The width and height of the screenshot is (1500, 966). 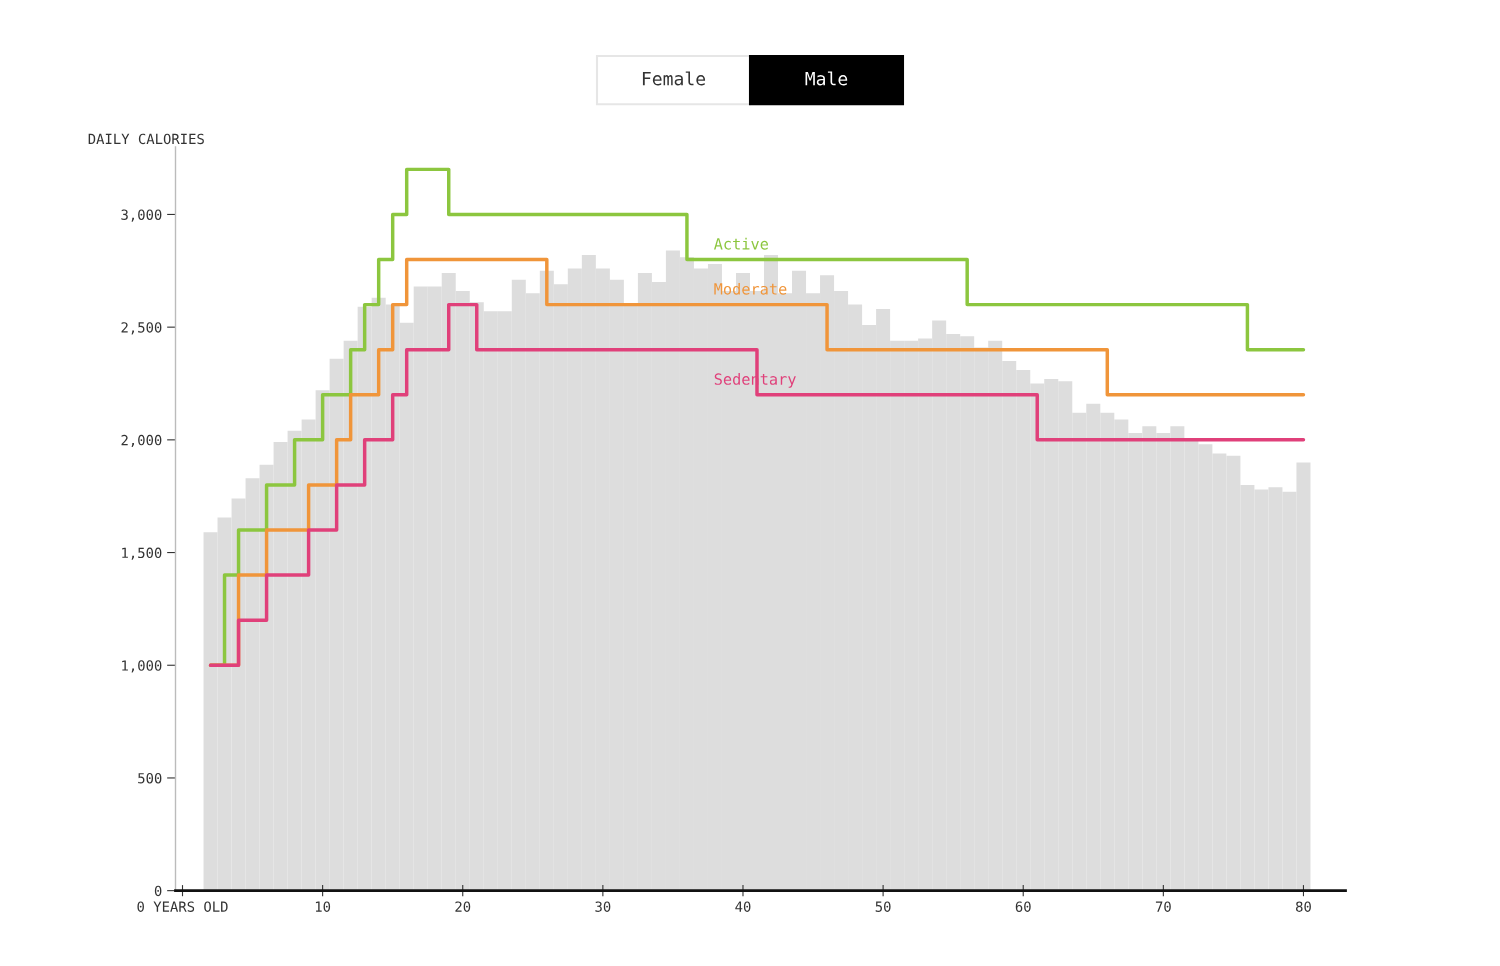 What do you see at coordinates (141, 441) in the screenshot?
I see `y-tick-label: 2,000` at bounding box center [141, 441].